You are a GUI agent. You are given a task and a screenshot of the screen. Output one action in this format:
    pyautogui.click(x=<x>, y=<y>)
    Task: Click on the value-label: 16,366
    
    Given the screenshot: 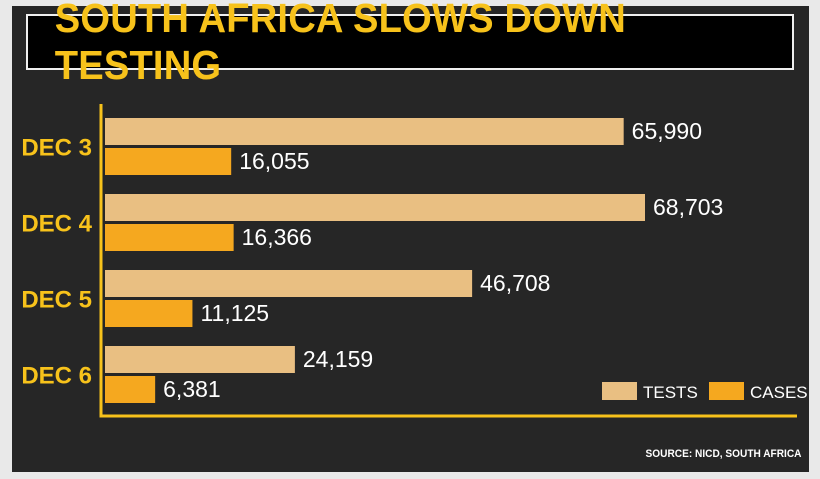 What is the action you would take?
    pyautogui.click(x=277, y=237)
    